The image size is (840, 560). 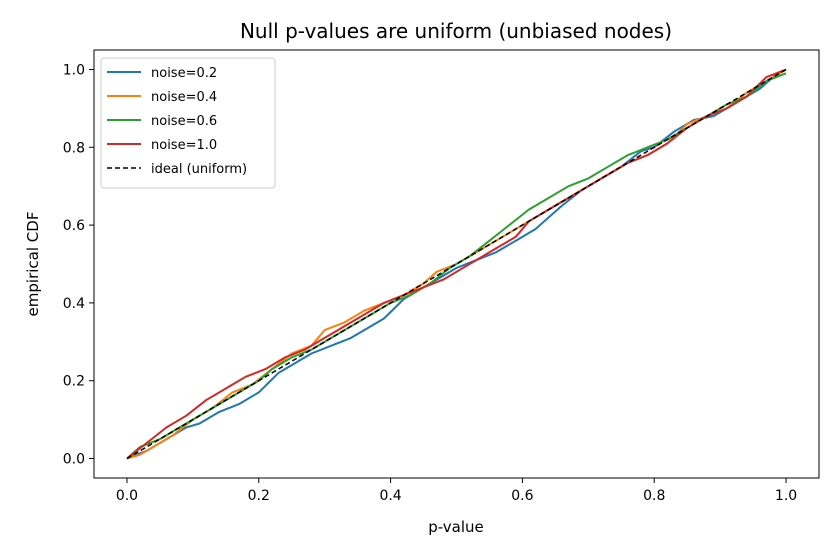 I want to click on x-axis-label: p-value, so click(x=456, y=527).